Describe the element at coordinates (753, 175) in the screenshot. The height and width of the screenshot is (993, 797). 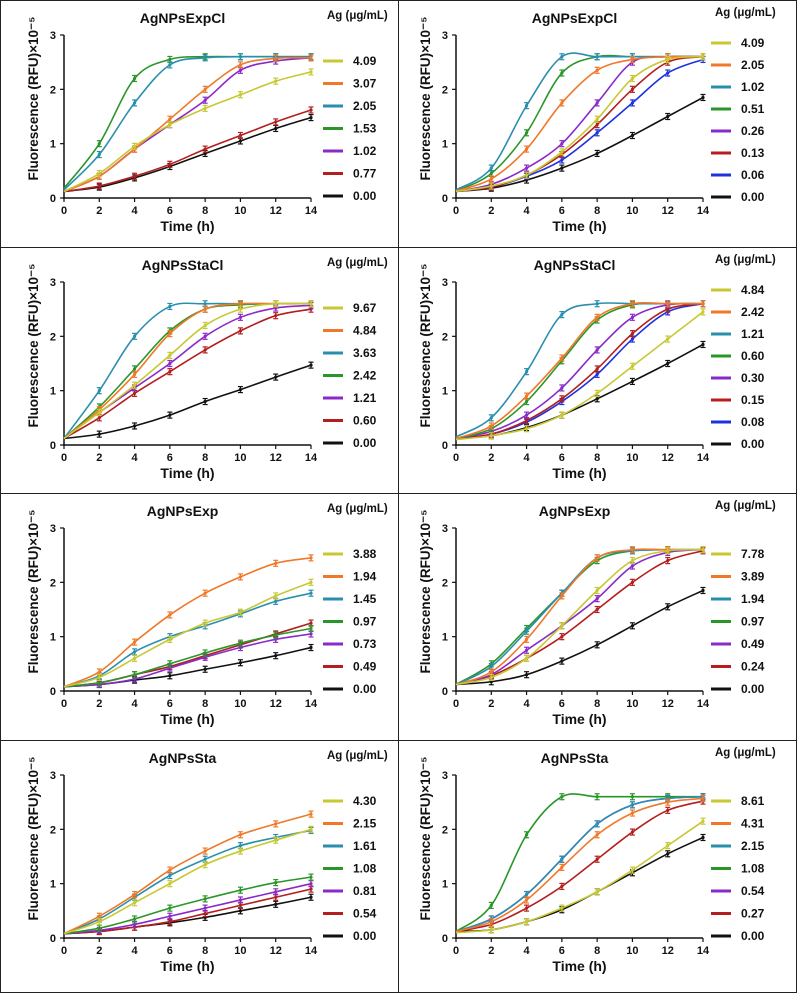
I see `legend-label: 0.06` at that location.